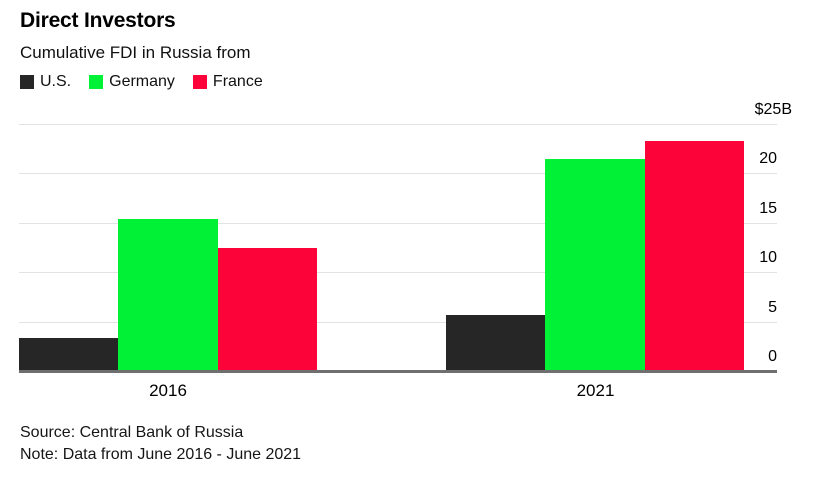 The width and height of the screenshot is (822, 477). I want to click on chart-subtitle: Cumulative FDI in Russia from, so click(135, 52).